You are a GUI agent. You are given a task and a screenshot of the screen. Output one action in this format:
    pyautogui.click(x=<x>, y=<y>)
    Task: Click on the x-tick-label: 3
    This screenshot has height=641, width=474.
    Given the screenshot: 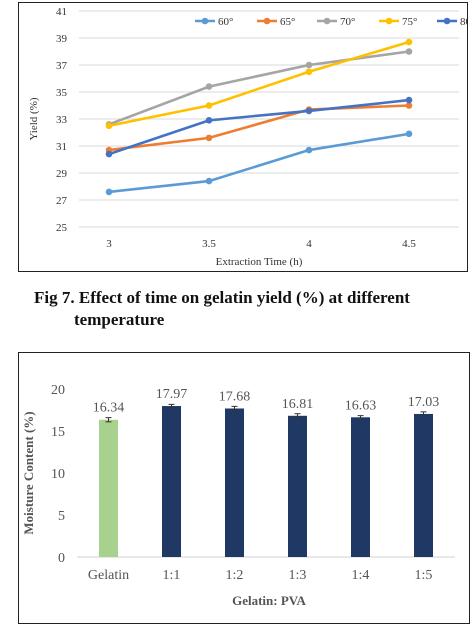 What is the action you would take?
    pyautogui.click(x=109, y=244)
    